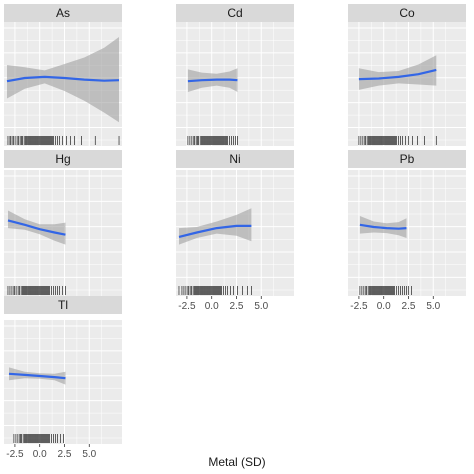  Describe the element at coordinates (62, 370) in the screenshot. I see `facet-panel-tl: Tl` at that location.